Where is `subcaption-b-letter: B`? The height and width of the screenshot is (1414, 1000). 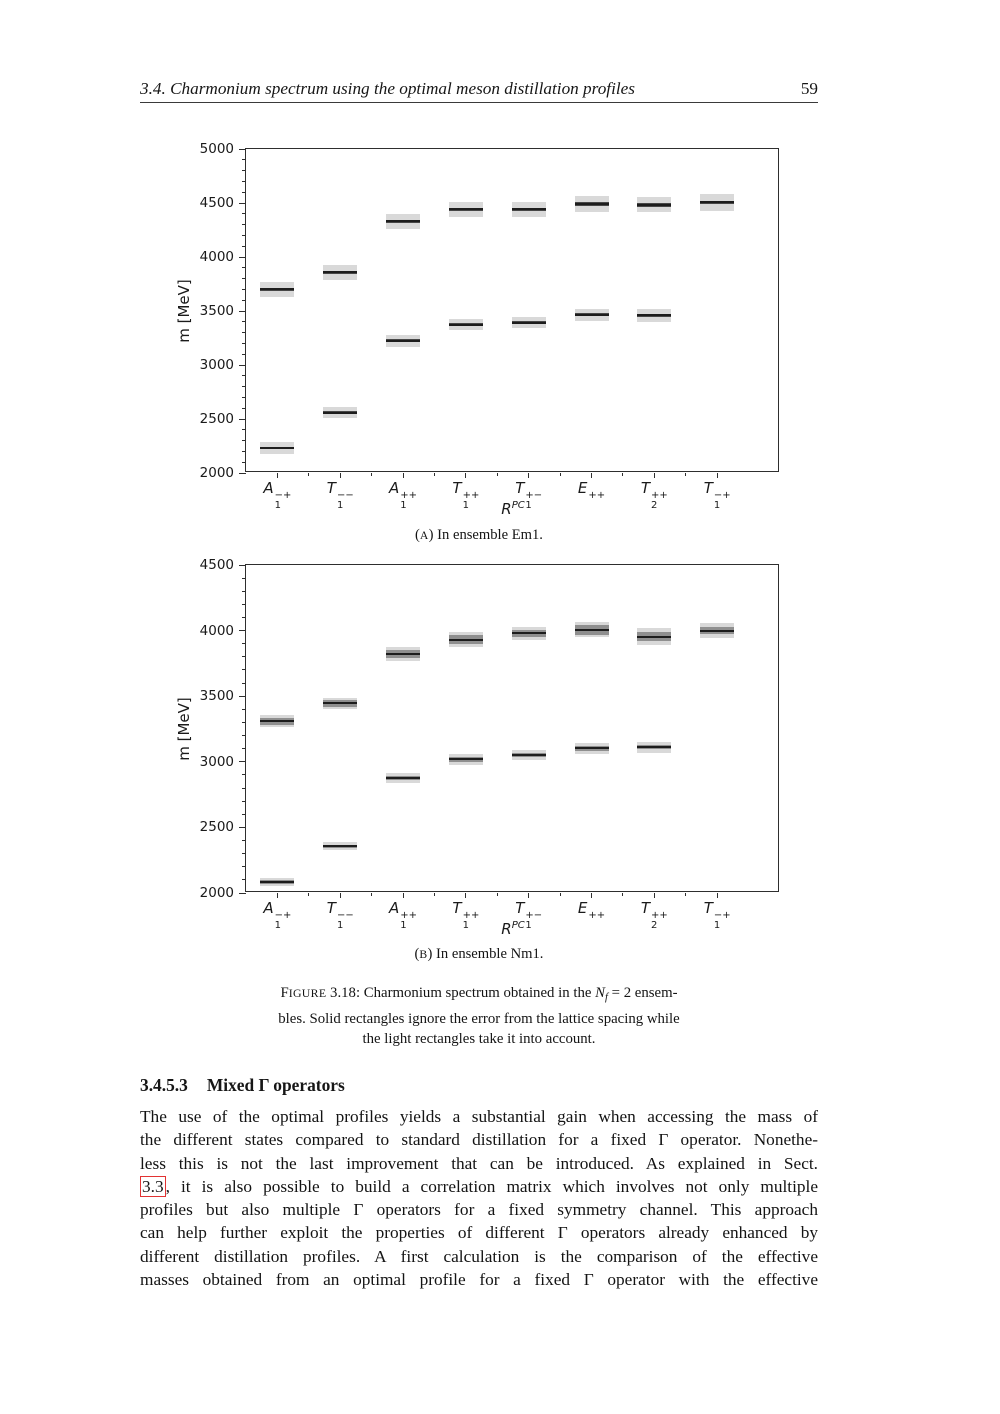
subcaption-b-letter: B is located at coordinates (423, 954).